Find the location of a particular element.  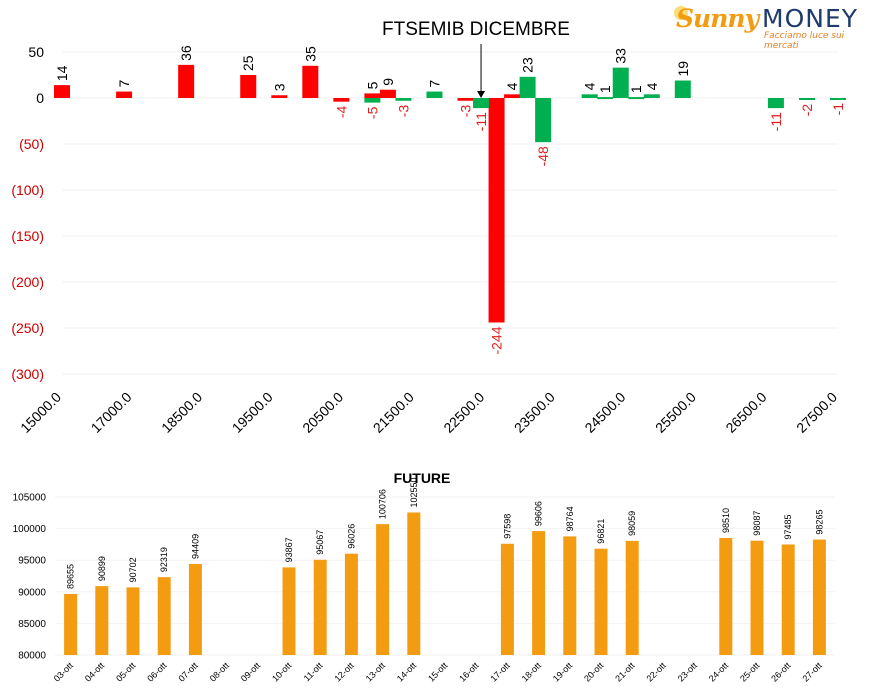

data-label: 90899 is located at coordinates (102, 568).